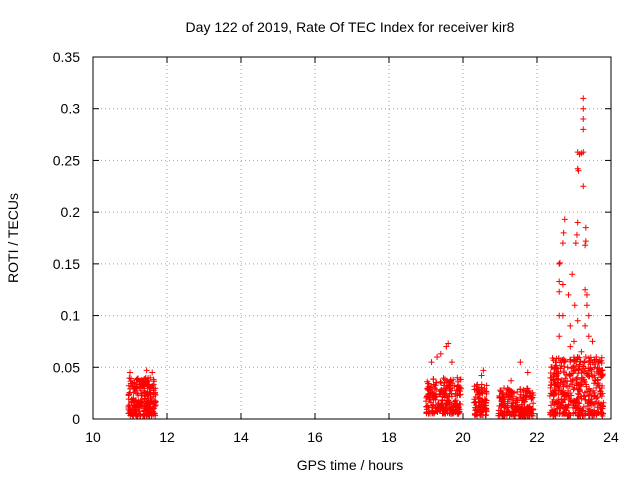  What do you see at coordinates (71, 109) in the screenshot?
I see `y-tick-label: 0.3` at bounding box center [71, 109].